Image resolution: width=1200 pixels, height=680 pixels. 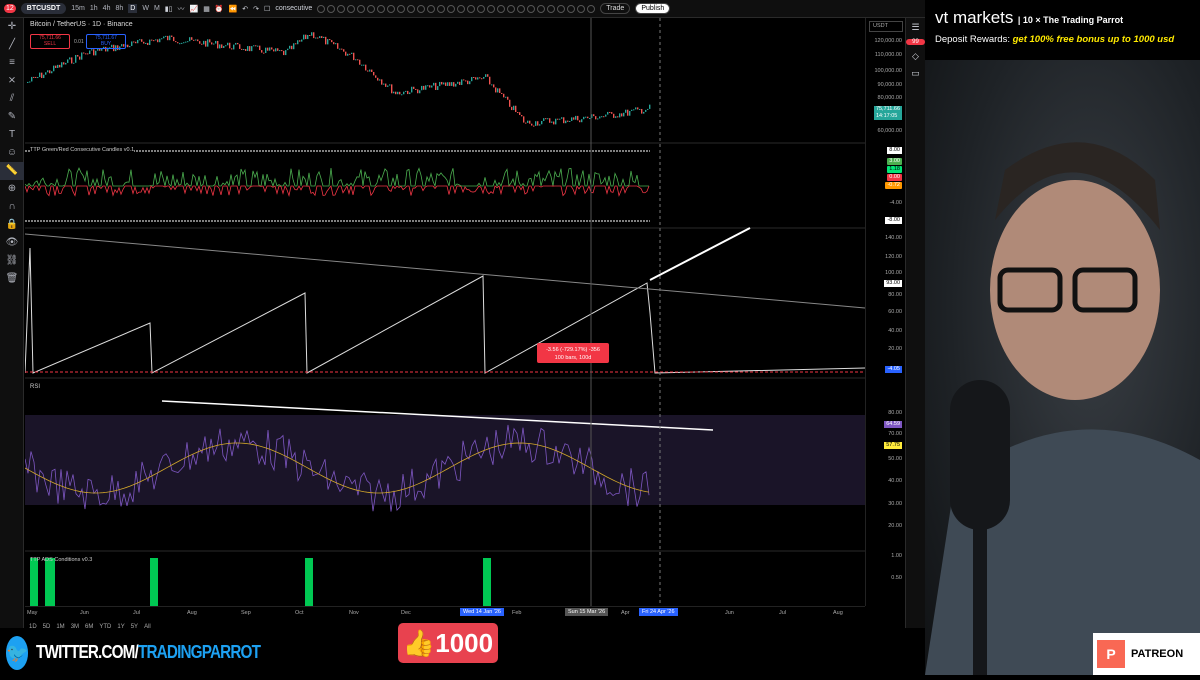 I want to click on tf-1h: 1h, so click(x=93, y=8).